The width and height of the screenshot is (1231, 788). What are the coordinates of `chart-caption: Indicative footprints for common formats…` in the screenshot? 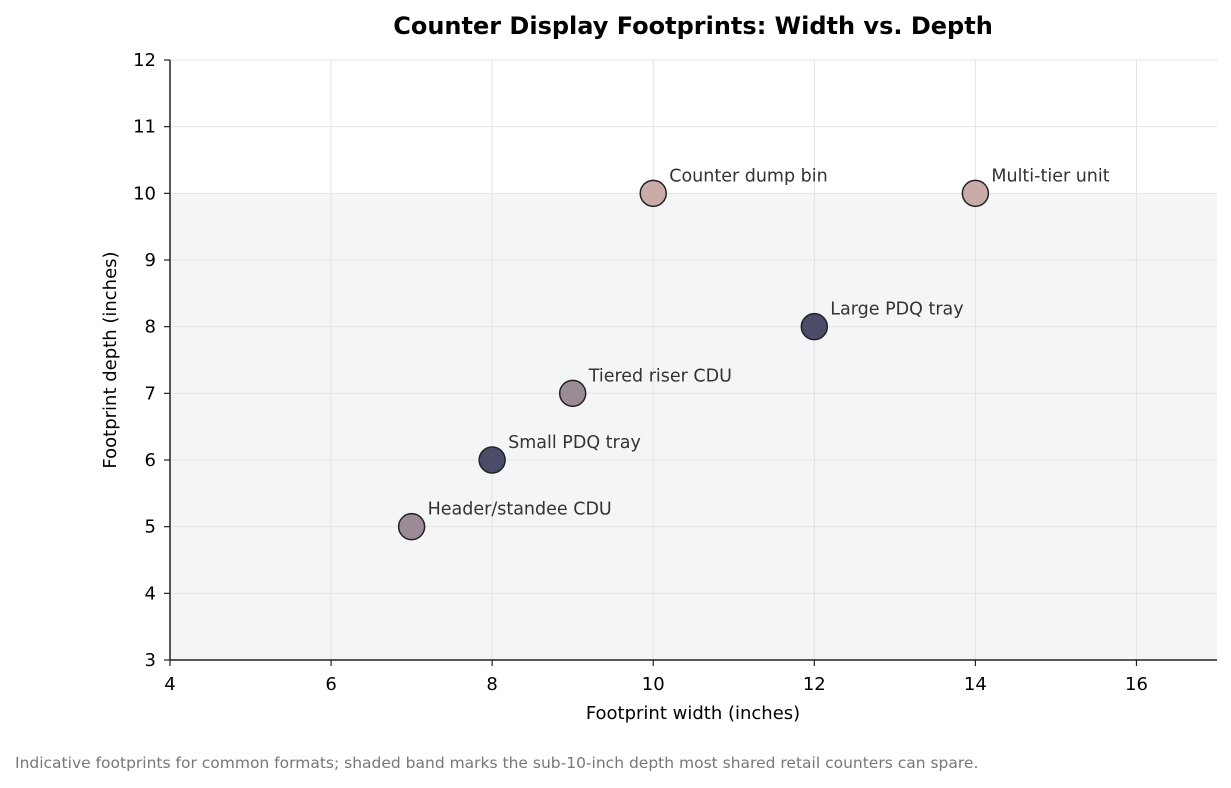 It's located at (497, 763).